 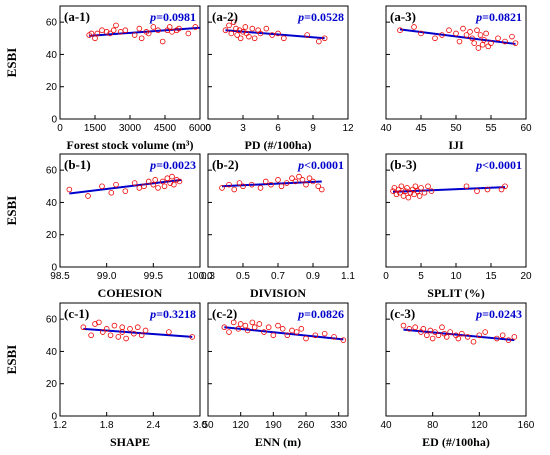 What do you see at coordinates (313, 276) in the screenshot?
I see `x-tick-label: 0.9` at bounding box center [313, 276].